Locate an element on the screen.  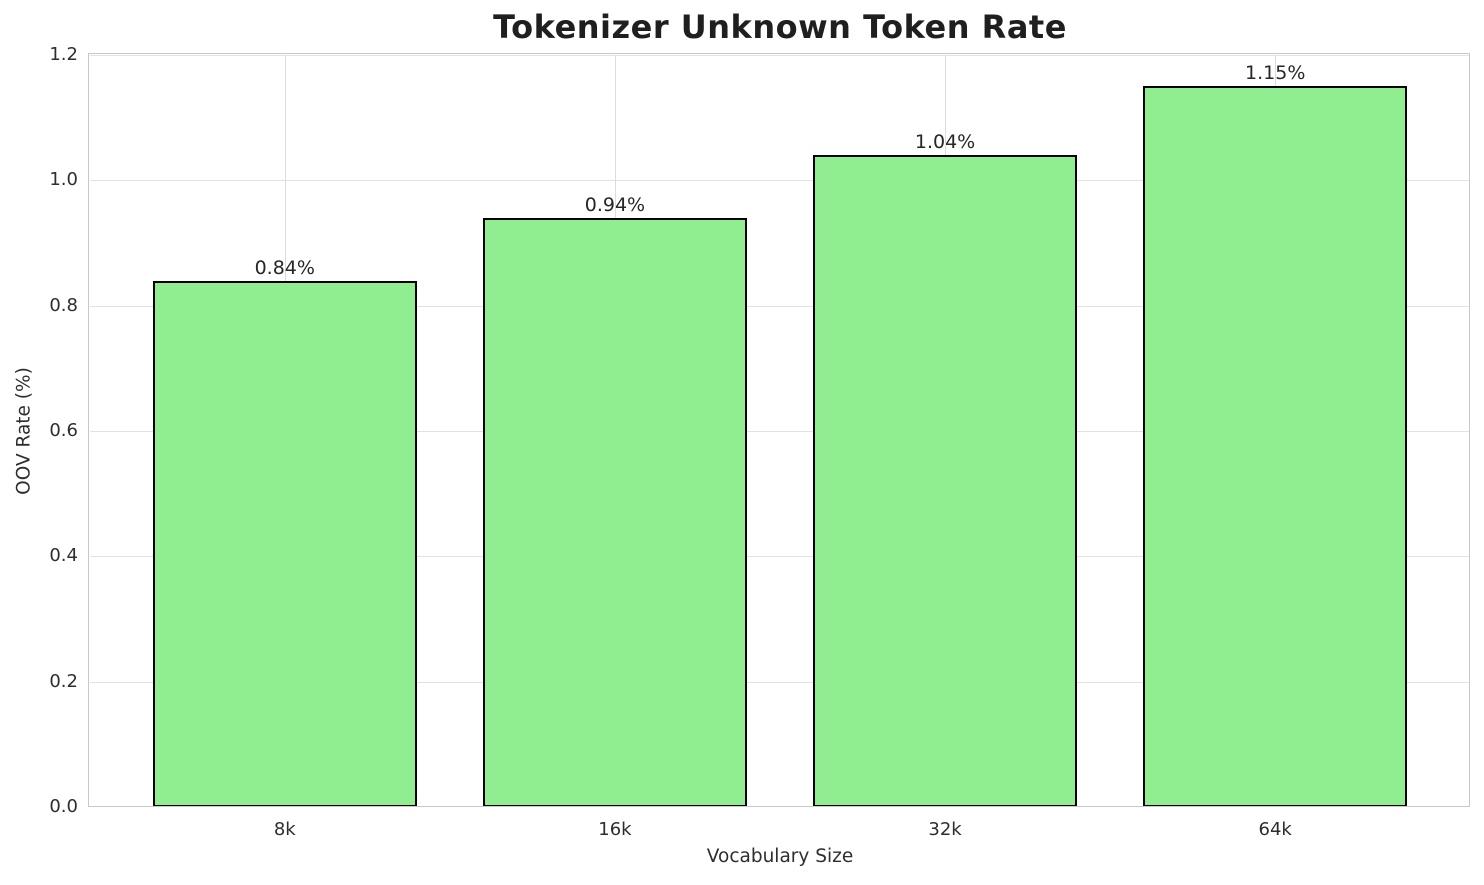
bar-64k is located at coordinates (1275, 446).